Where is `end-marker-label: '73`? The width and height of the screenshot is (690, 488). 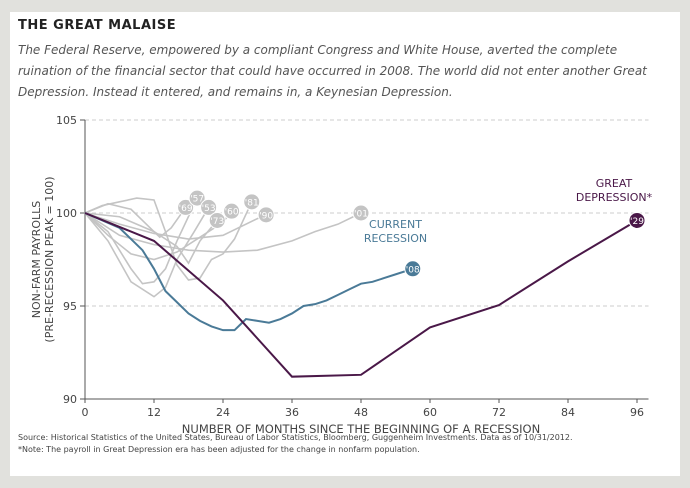
end-marker-label: '73 is located at coordinates (217, 222).